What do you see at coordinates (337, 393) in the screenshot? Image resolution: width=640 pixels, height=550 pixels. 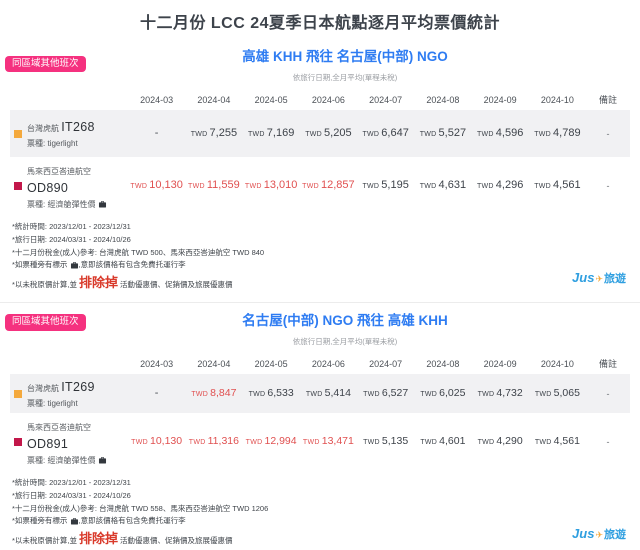 I see `price-amount: 5,414` at bounding box center [337, 393].